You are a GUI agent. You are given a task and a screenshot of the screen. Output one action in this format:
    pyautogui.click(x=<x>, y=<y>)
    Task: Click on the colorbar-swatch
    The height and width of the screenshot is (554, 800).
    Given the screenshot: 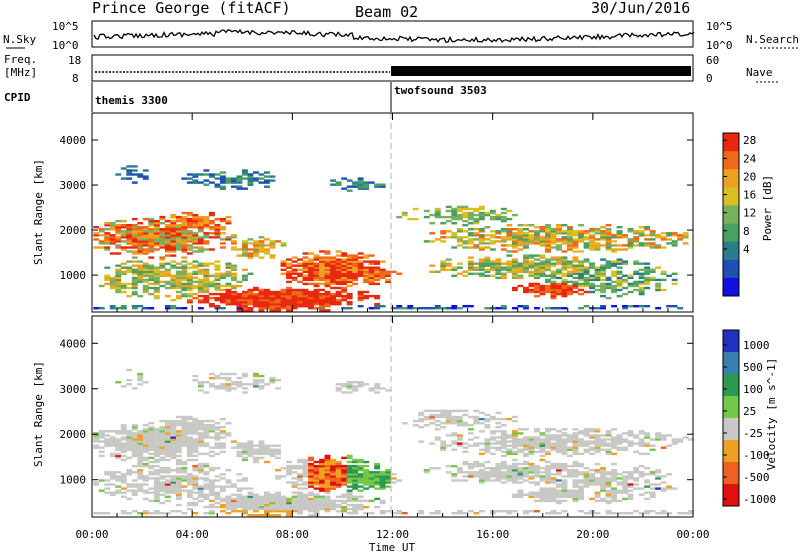 What is the action you would take?
    pyautogui.click(x=731, y=215)
    